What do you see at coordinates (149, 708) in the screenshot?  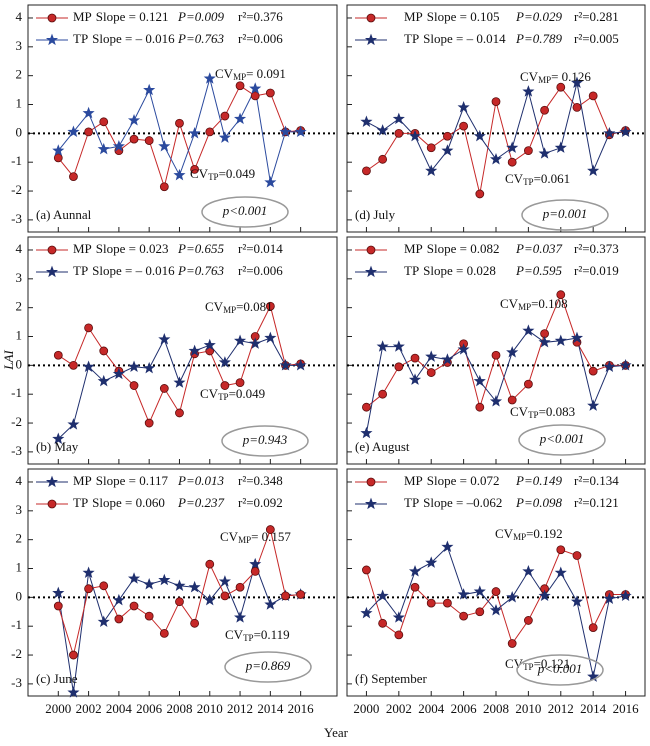 I see `x-tick-label: 2006` at bounding box center [149, 708].